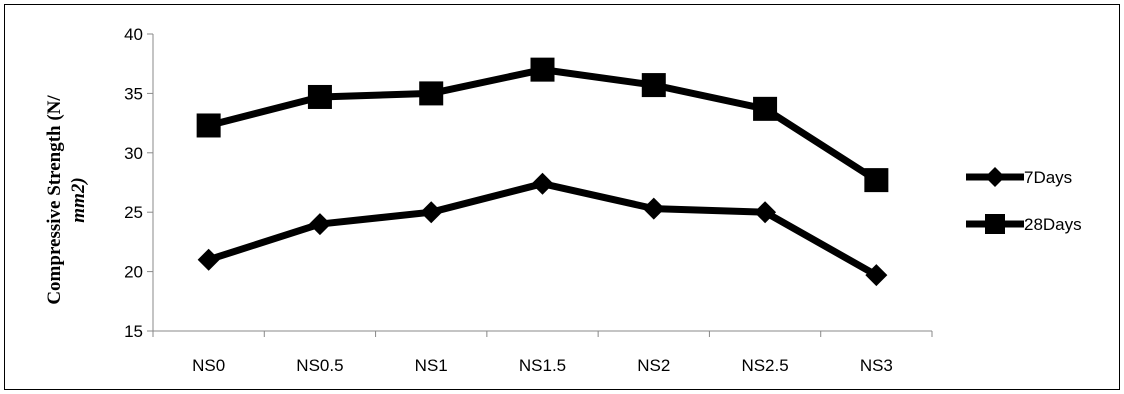 This screenshot has height=394, width=1124. What do you see at coordinates (876, 365) in the screenshot?
I see `x-tick-label: NS3` at bounding box center [876, 365].